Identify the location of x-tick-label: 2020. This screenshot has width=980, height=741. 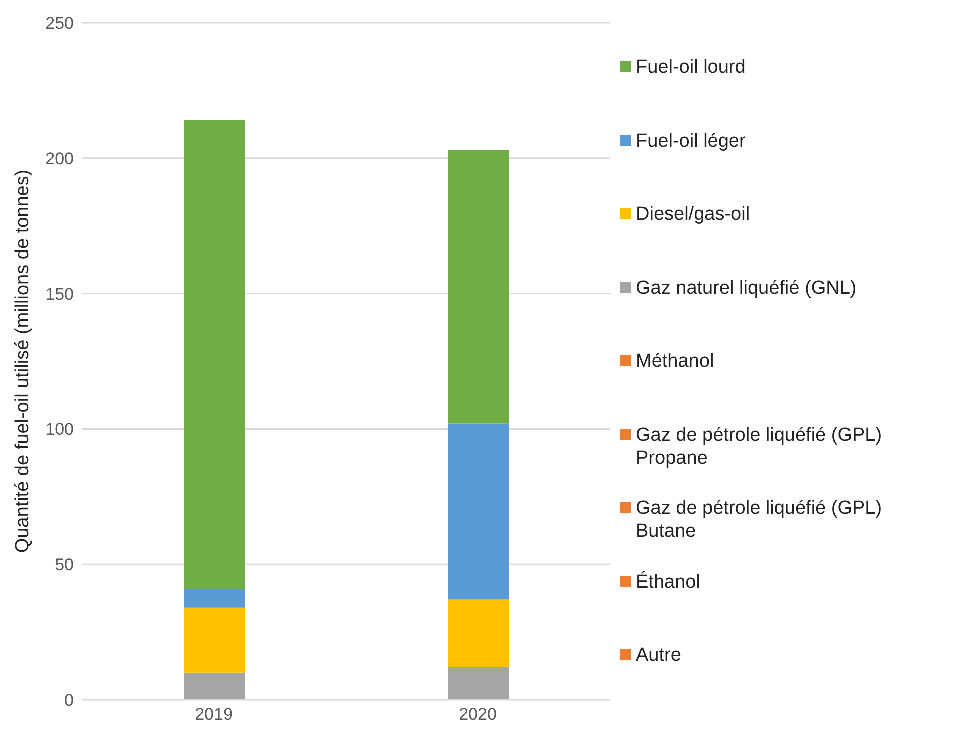
(478, 714).